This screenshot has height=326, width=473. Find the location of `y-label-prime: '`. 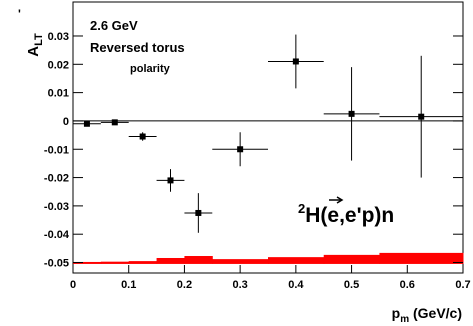

y-label-prime: ' is located at coordinates (19, 14).